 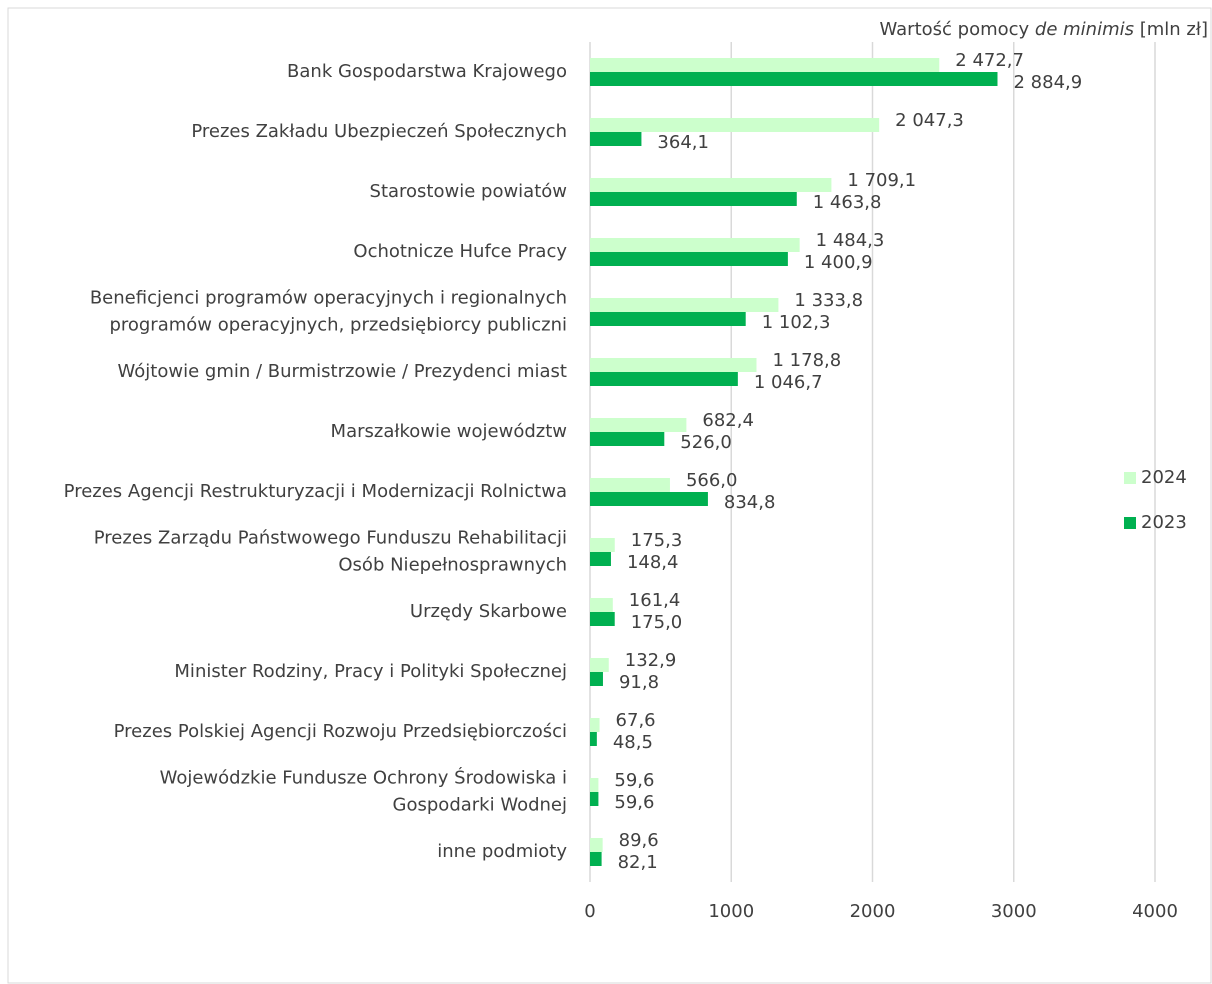 What do you see at coordinates (706, 442) in the screenshot?
I see `data-label: 526,0` at bounding box center [706, 442].